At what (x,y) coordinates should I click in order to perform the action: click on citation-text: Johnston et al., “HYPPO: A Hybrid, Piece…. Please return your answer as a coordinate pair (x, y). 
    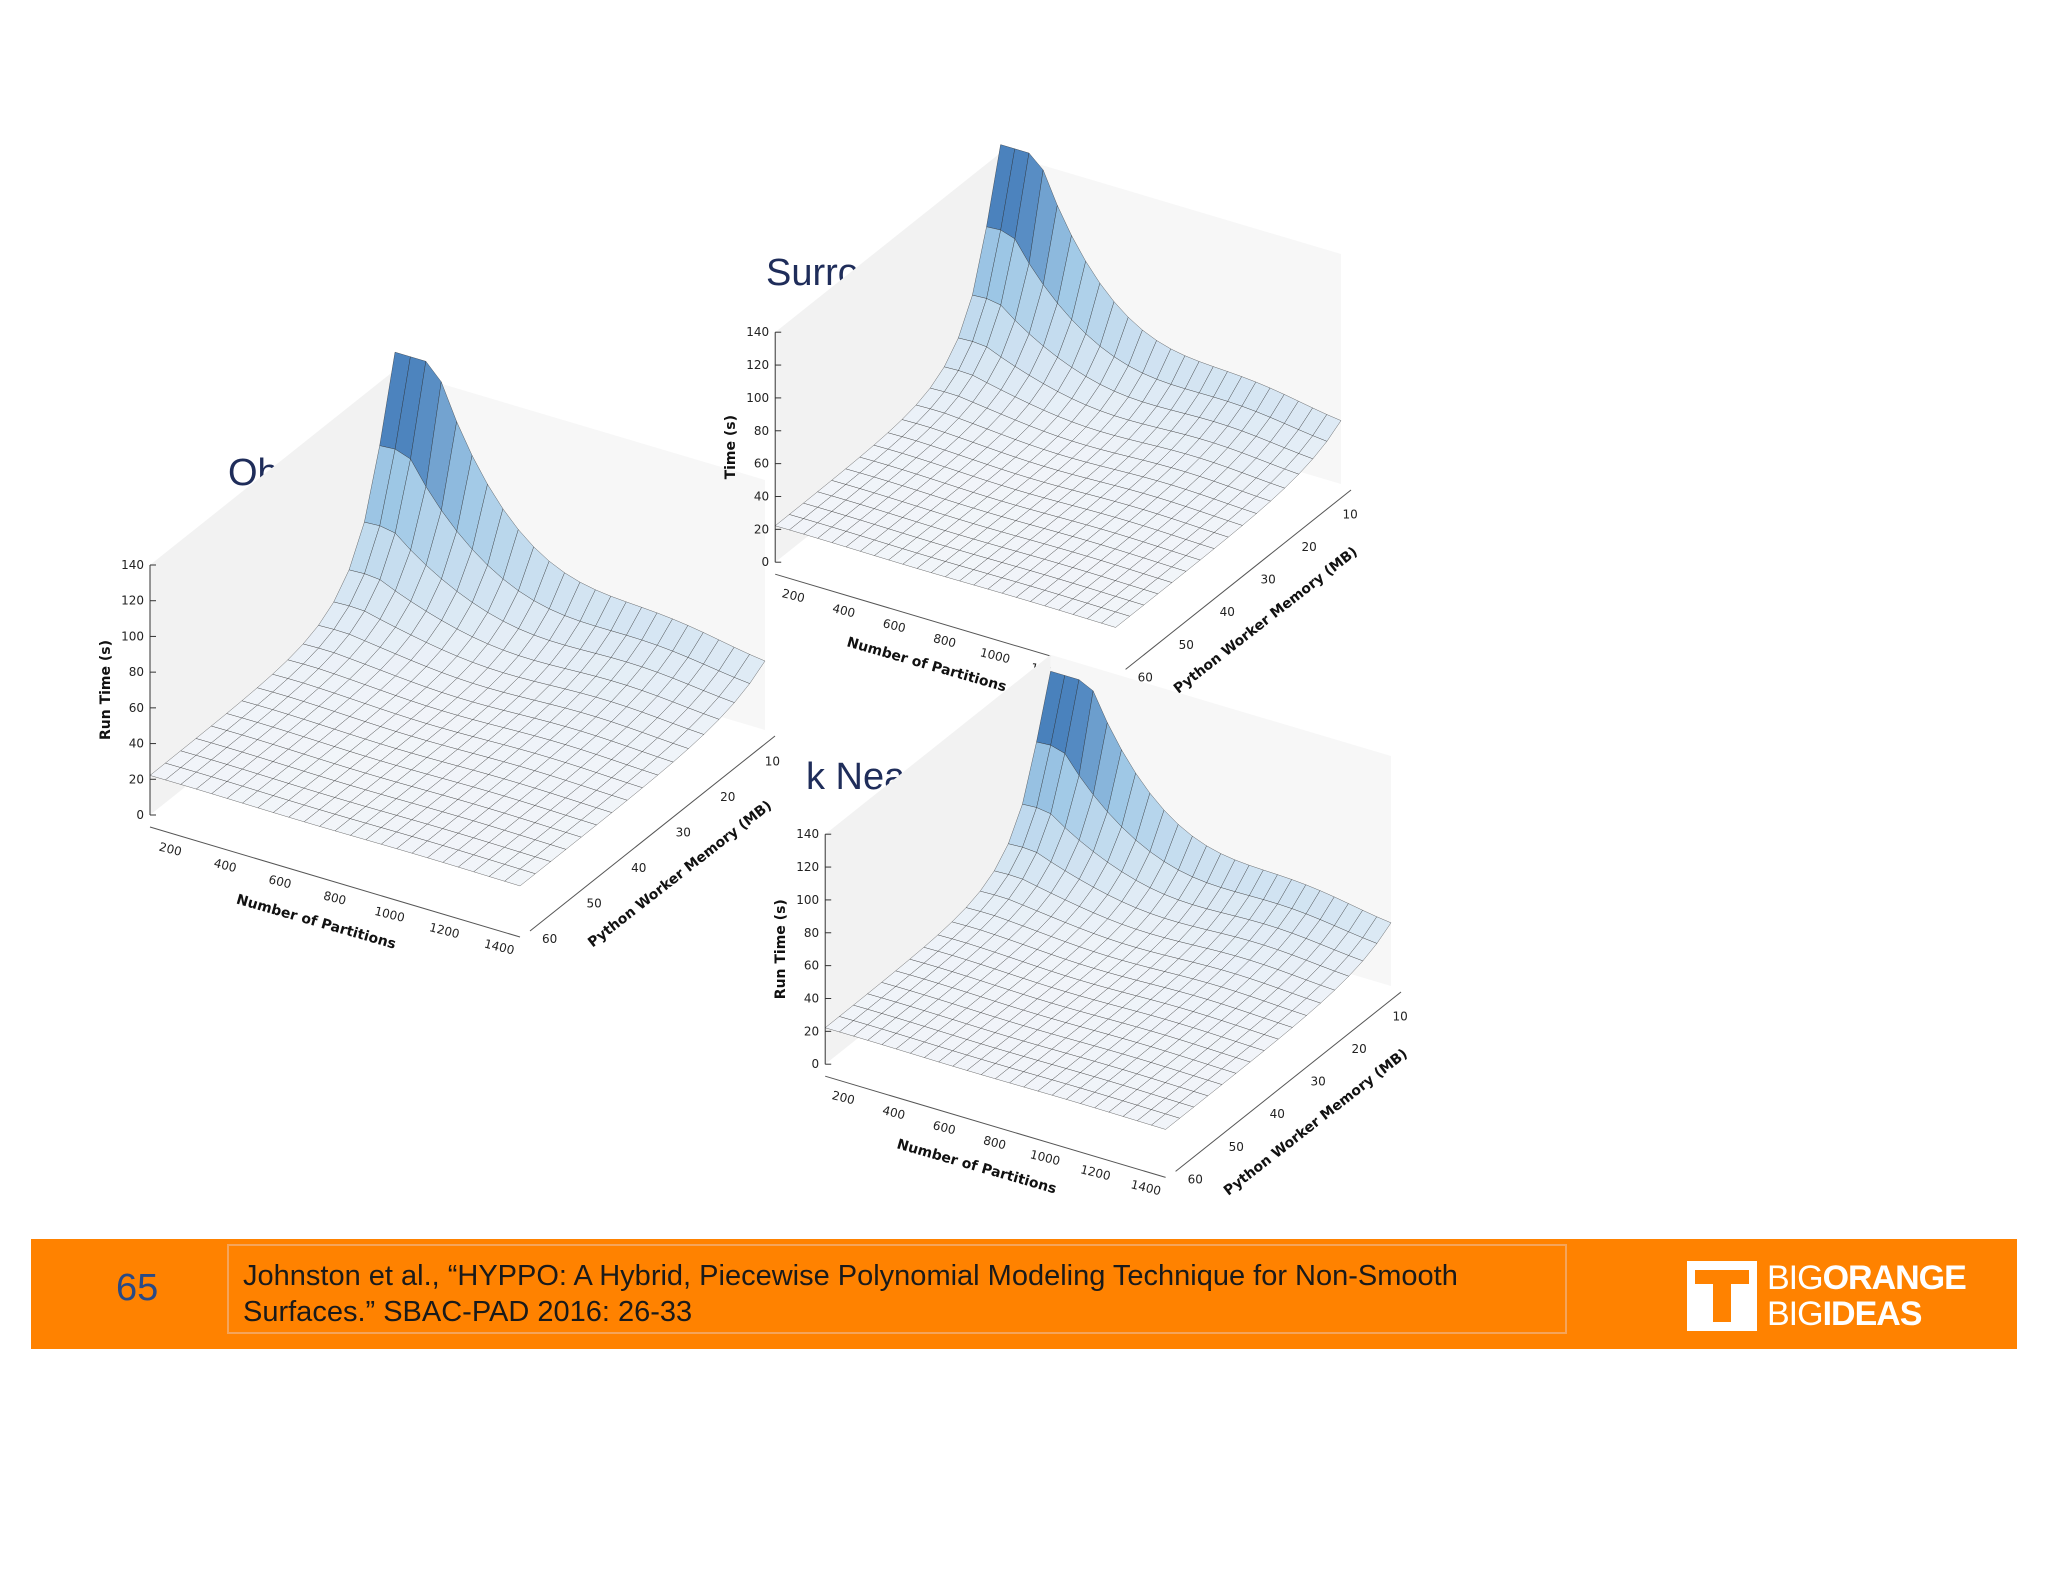
    Looking at the image, I should click on (897, 1289).